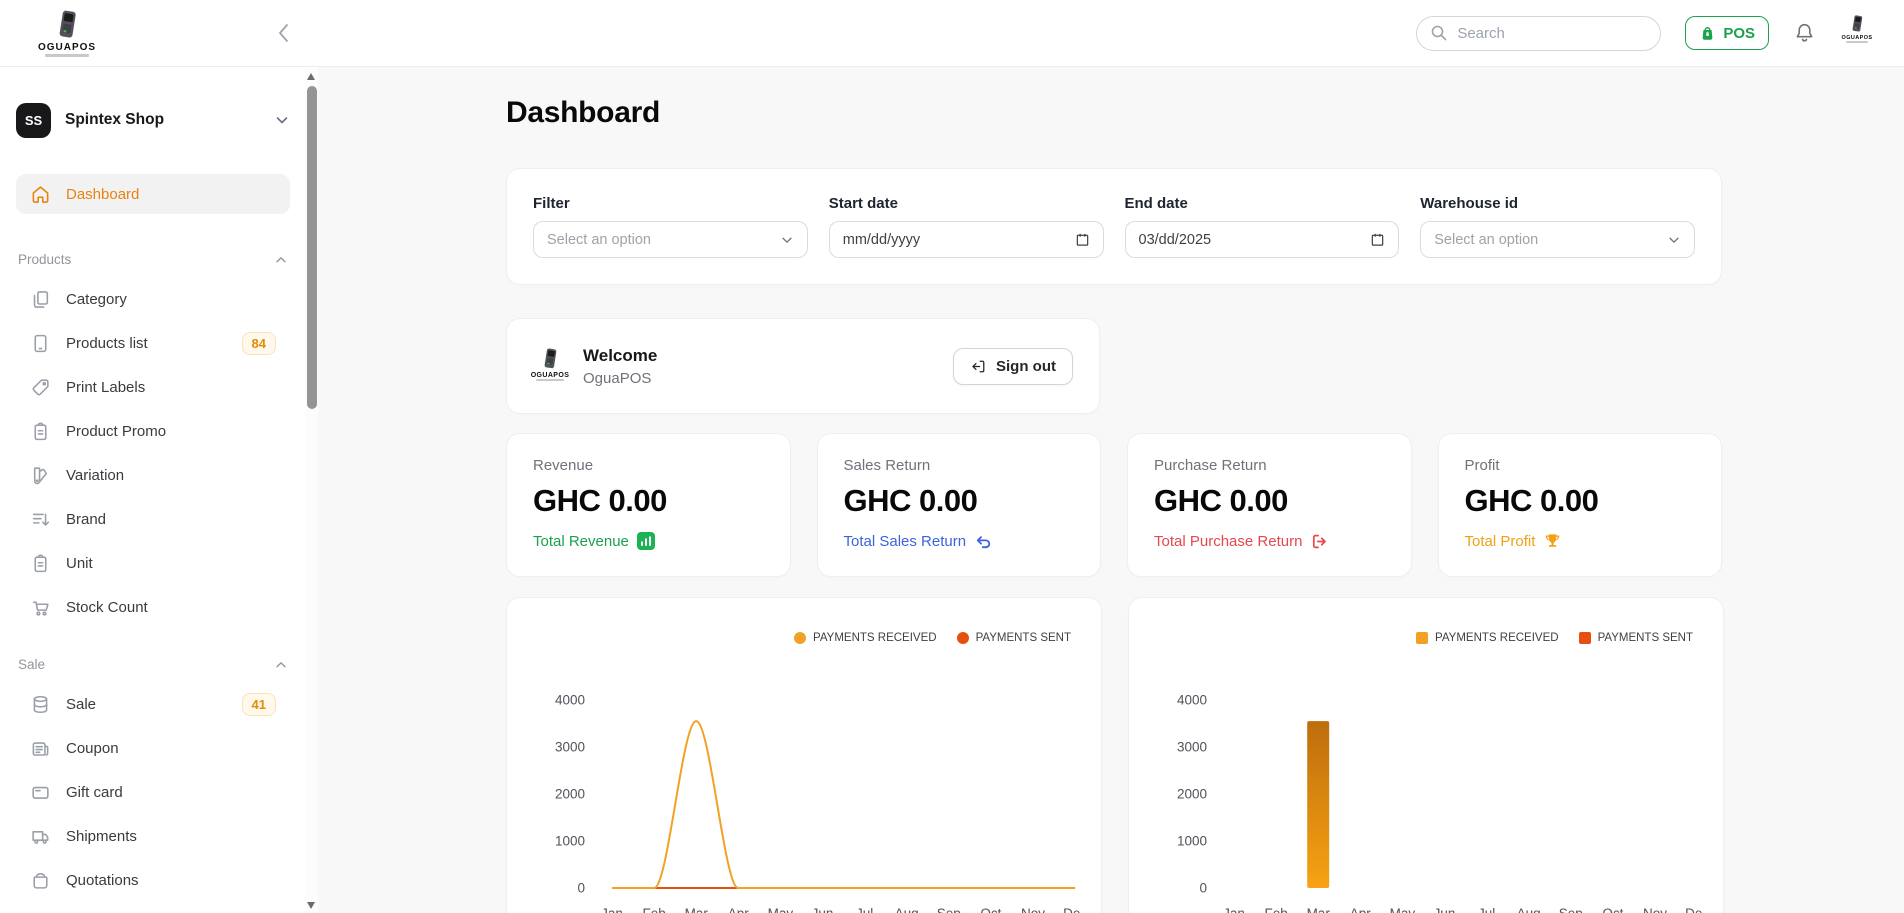 The height and width of the screenshot is (913, 1904). Describe the element at coordinates (1445, 909) in the screenshot. I see `svg-text: Jun` at that location.